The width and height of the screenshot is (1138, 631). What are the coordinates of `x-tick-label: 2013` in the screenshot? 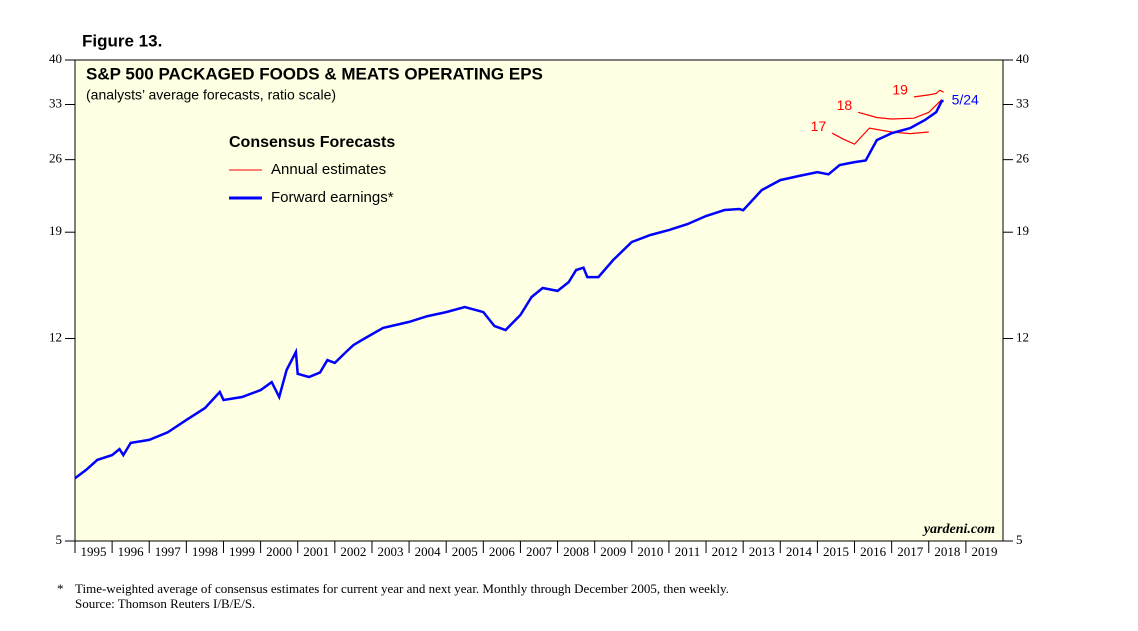 It's located at (762, 551).